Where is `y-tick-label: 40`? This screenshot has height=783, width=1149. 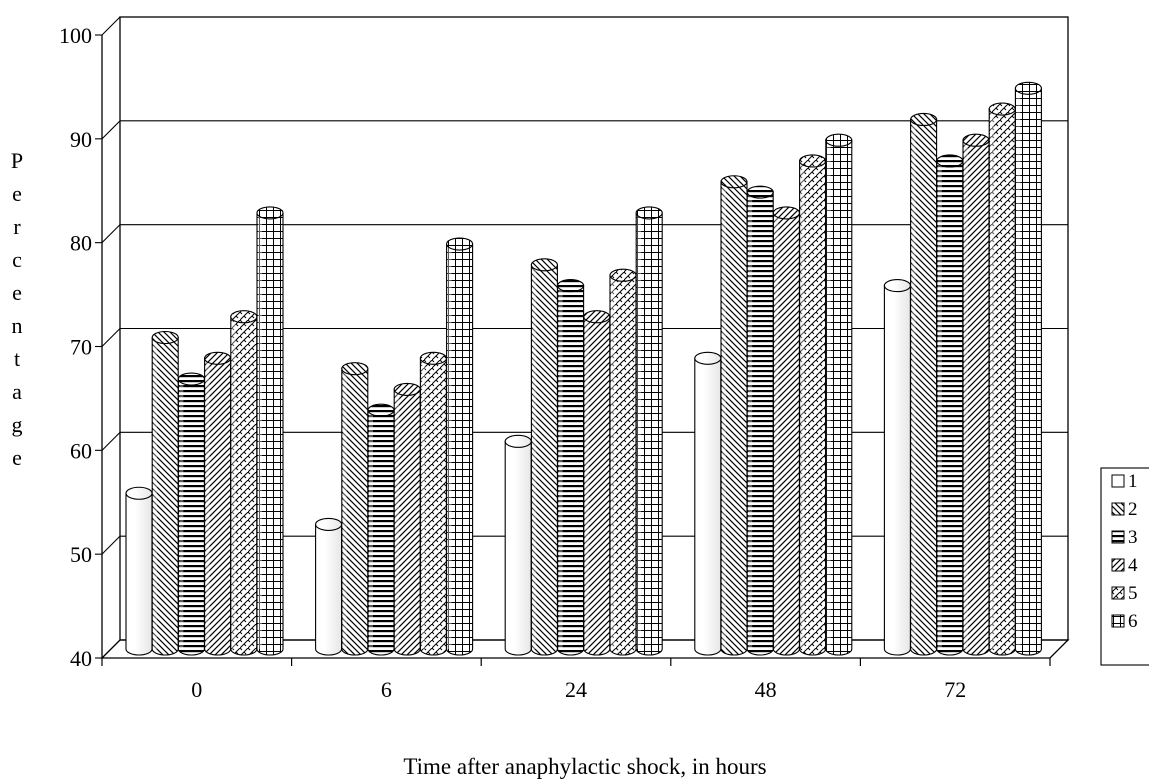
y-tick-label: 40 is located at coordinates (81, 658).